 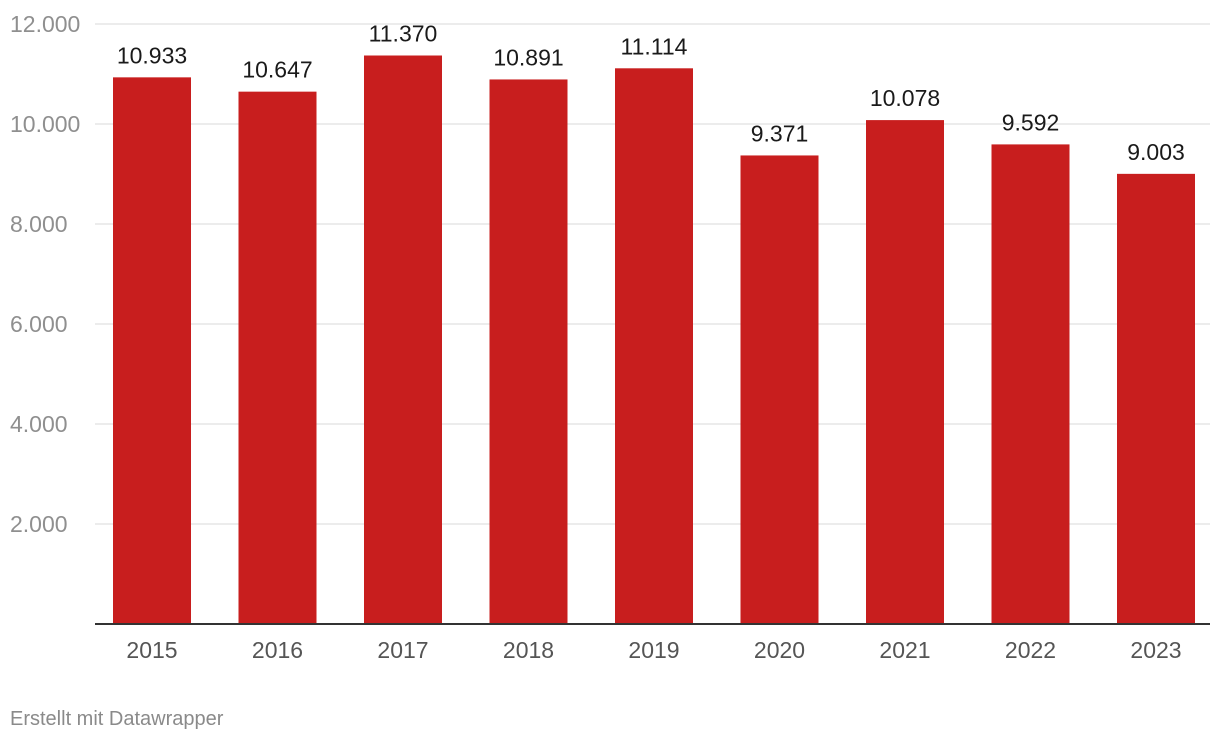 I want to click on x-tick-label: 2017, so click(x=402, y=650).